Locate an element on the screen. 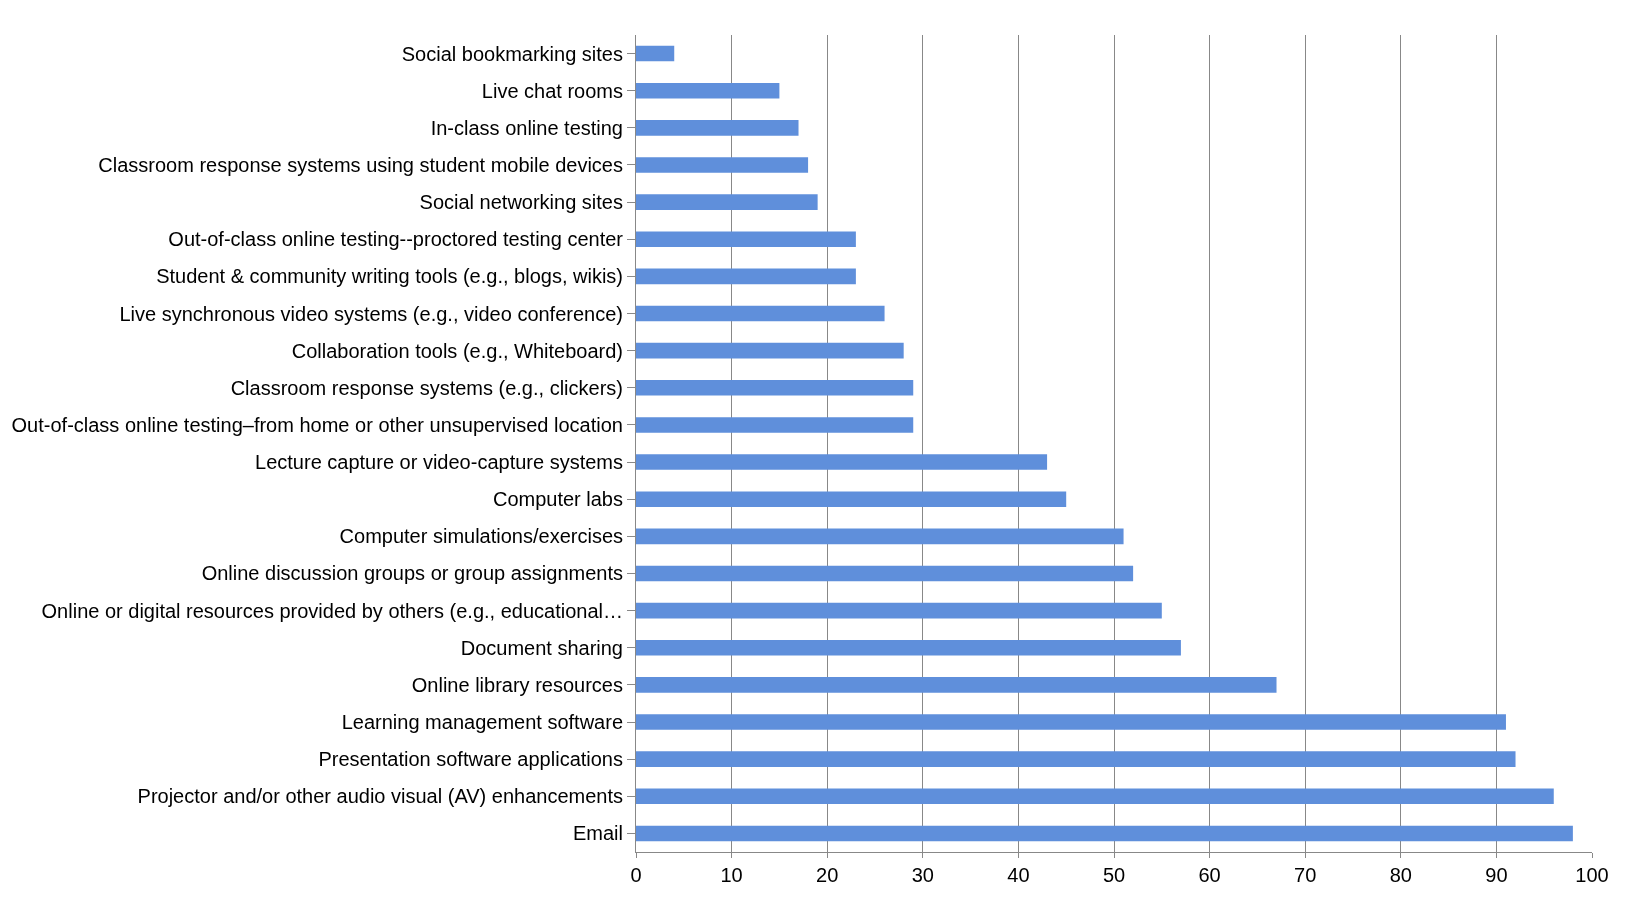 This screenshot has height=897, width=1637. x-tick-label: 20 is located at coordinates (827, 875).